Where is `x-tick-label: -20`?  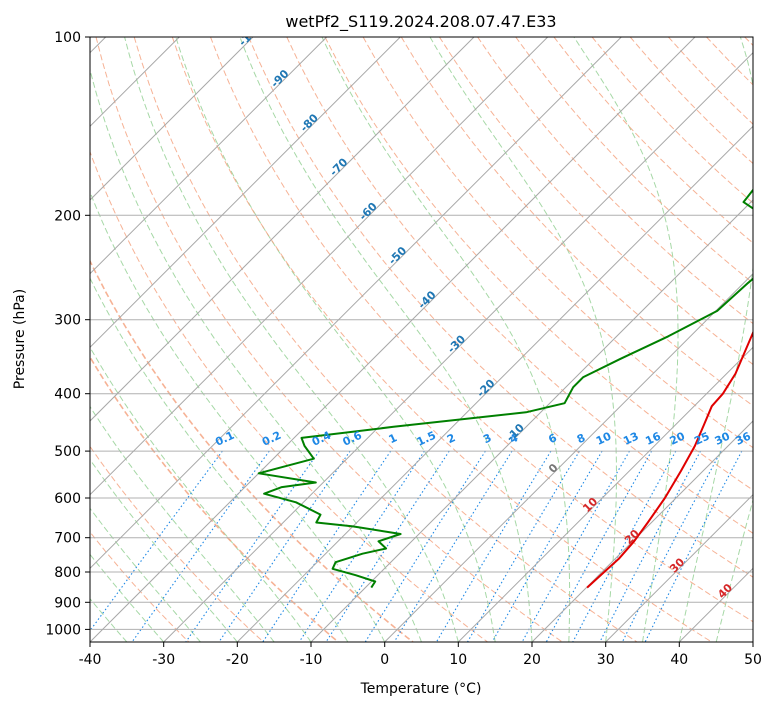
x-tick-label: -20 is located at coordinates (237, 660).